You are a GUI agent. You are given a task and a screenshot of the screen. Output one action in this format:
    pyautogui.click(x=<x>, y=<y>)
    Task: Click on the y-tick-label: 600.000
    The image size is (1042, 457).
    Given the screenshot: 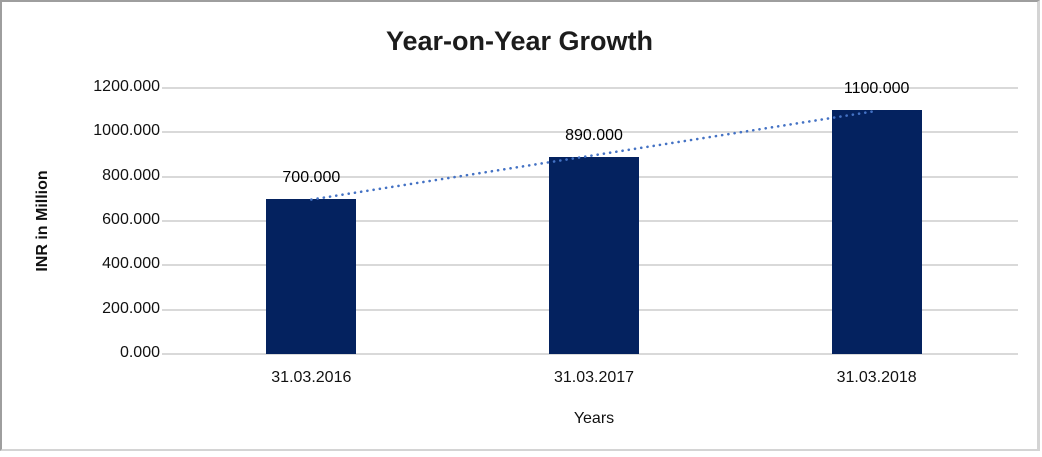 What is the action you would take?
    pyautogui.click(x=131, y=219)
    